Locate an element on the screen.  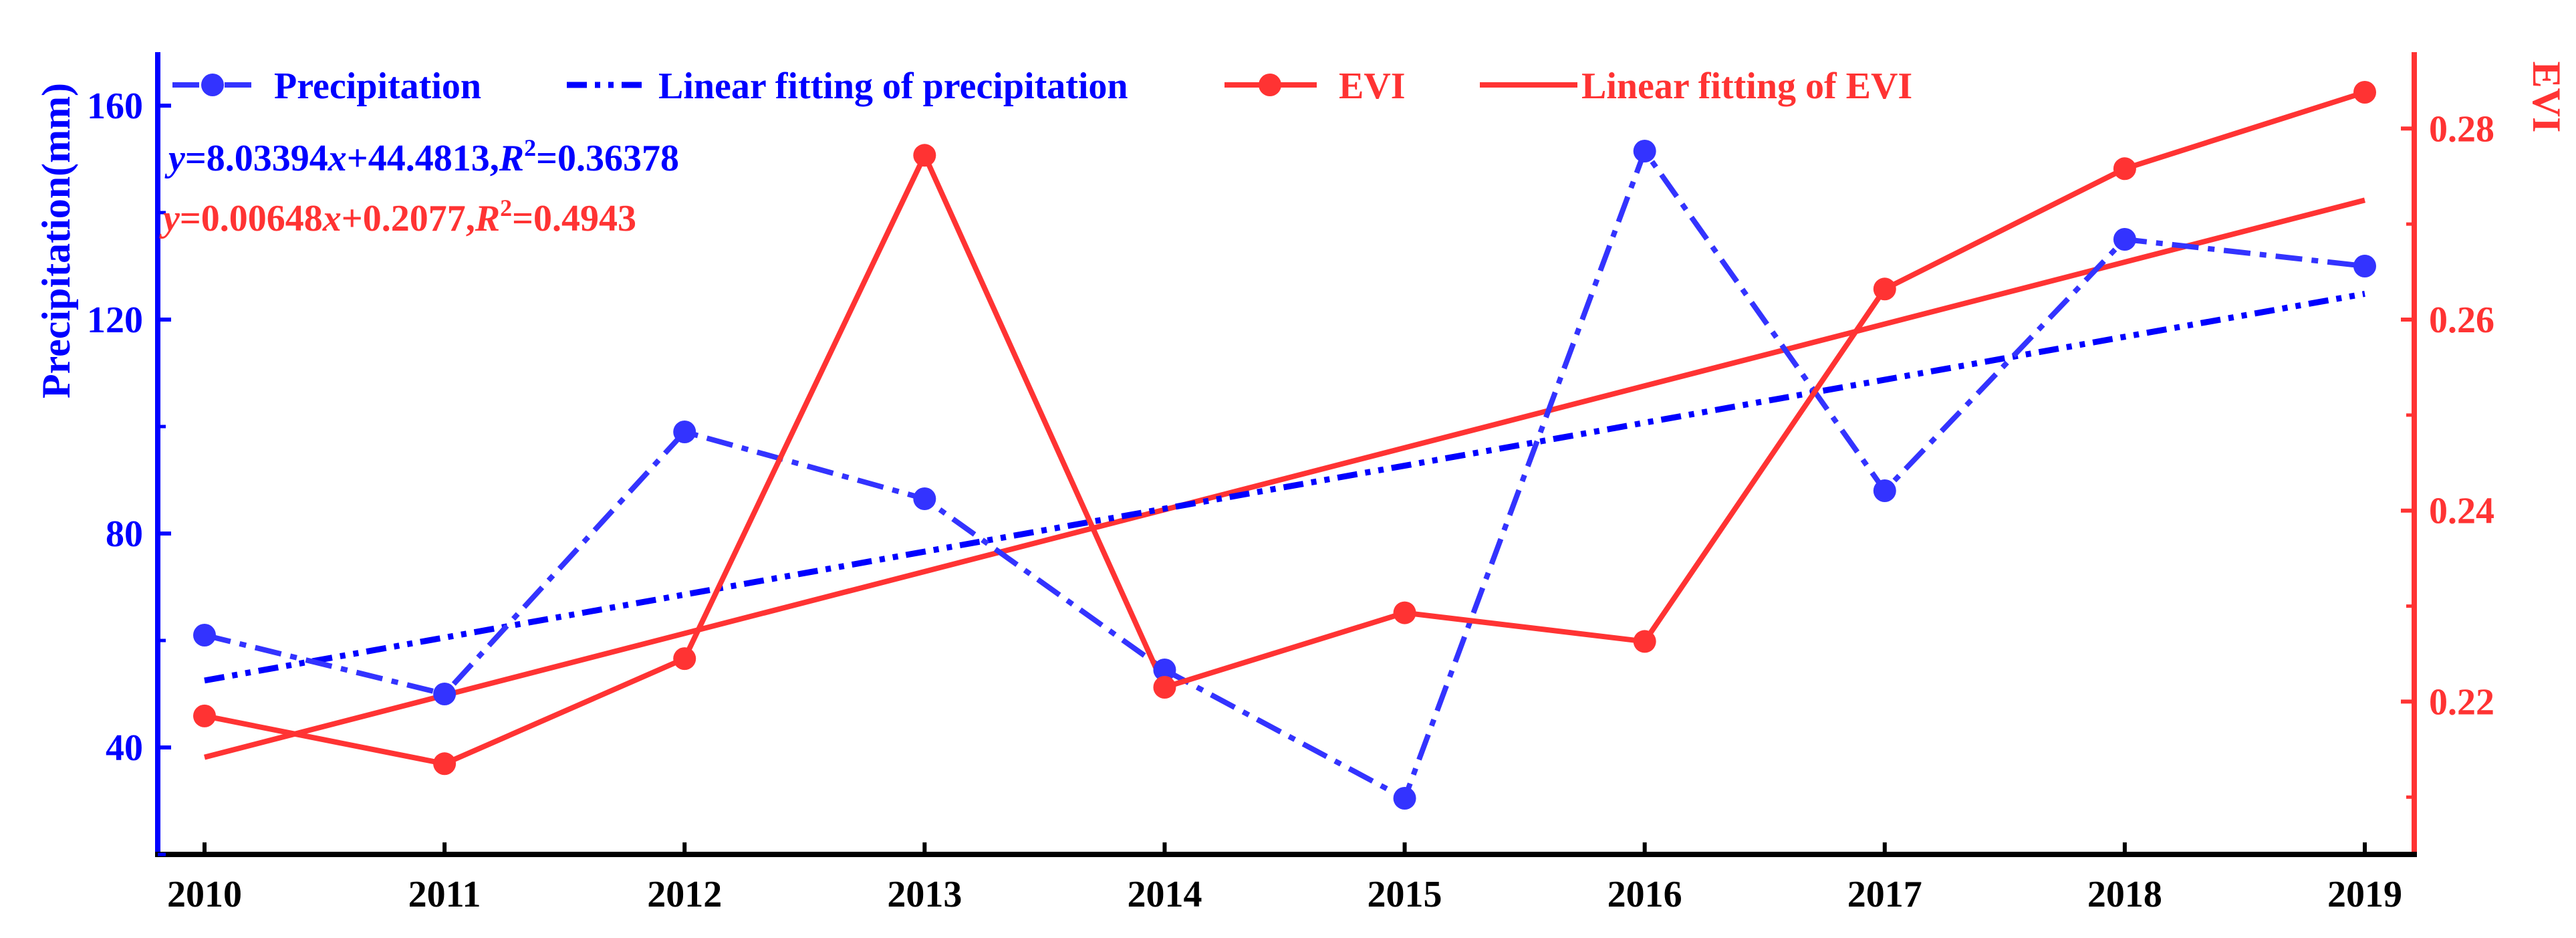
evi-eq-r2: =0.4943 is located at coordinates (574, 218).